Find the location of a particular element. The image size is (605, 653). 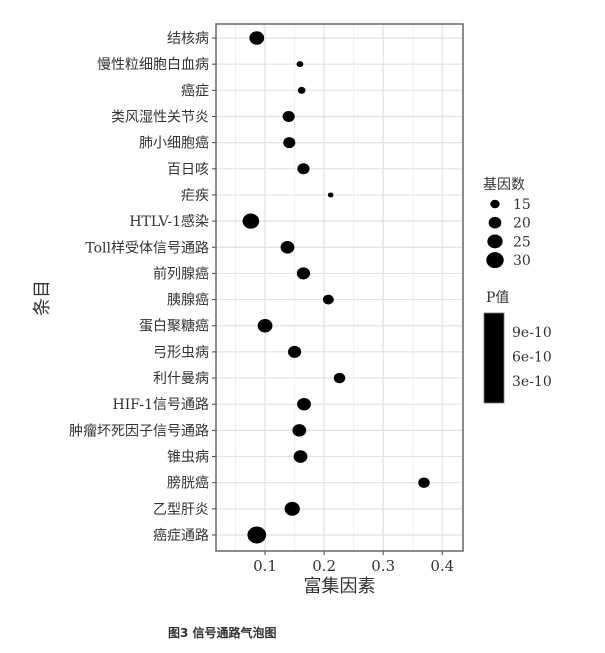

x-tick-label: 0.3 is located at coordinates (383, 566).